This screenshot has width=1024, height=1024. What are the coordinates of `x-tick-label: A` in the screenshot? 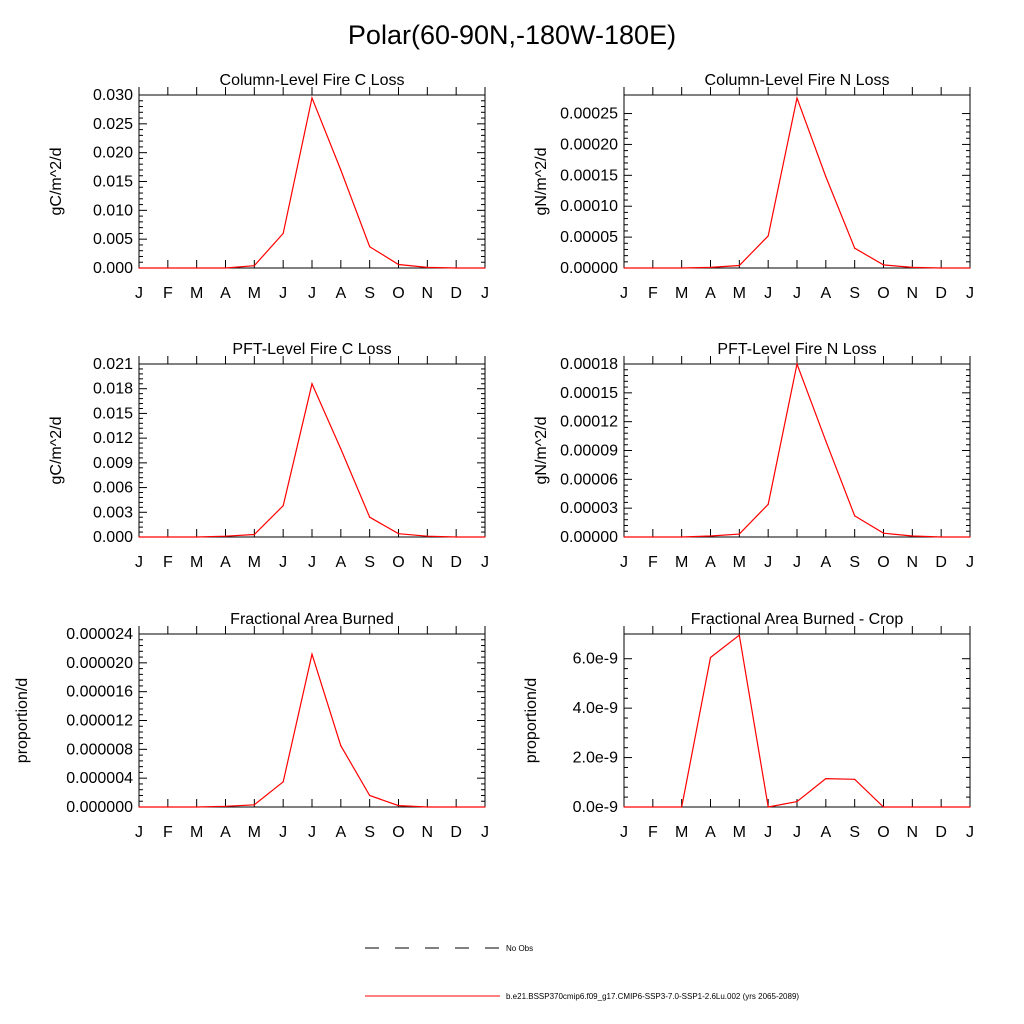 It's located at (340, 562).